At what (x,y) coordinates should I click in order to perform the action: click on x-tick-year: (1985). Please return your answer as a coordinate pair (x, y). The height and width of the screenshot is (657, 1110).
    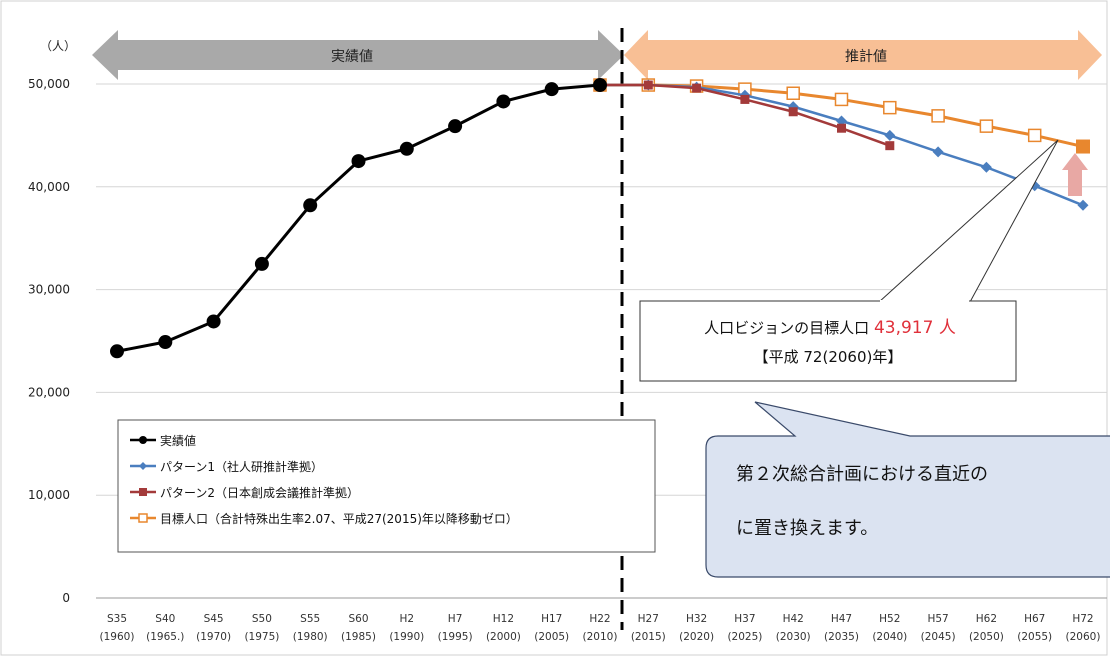
    Looking at the image, I should click on (358, 637).